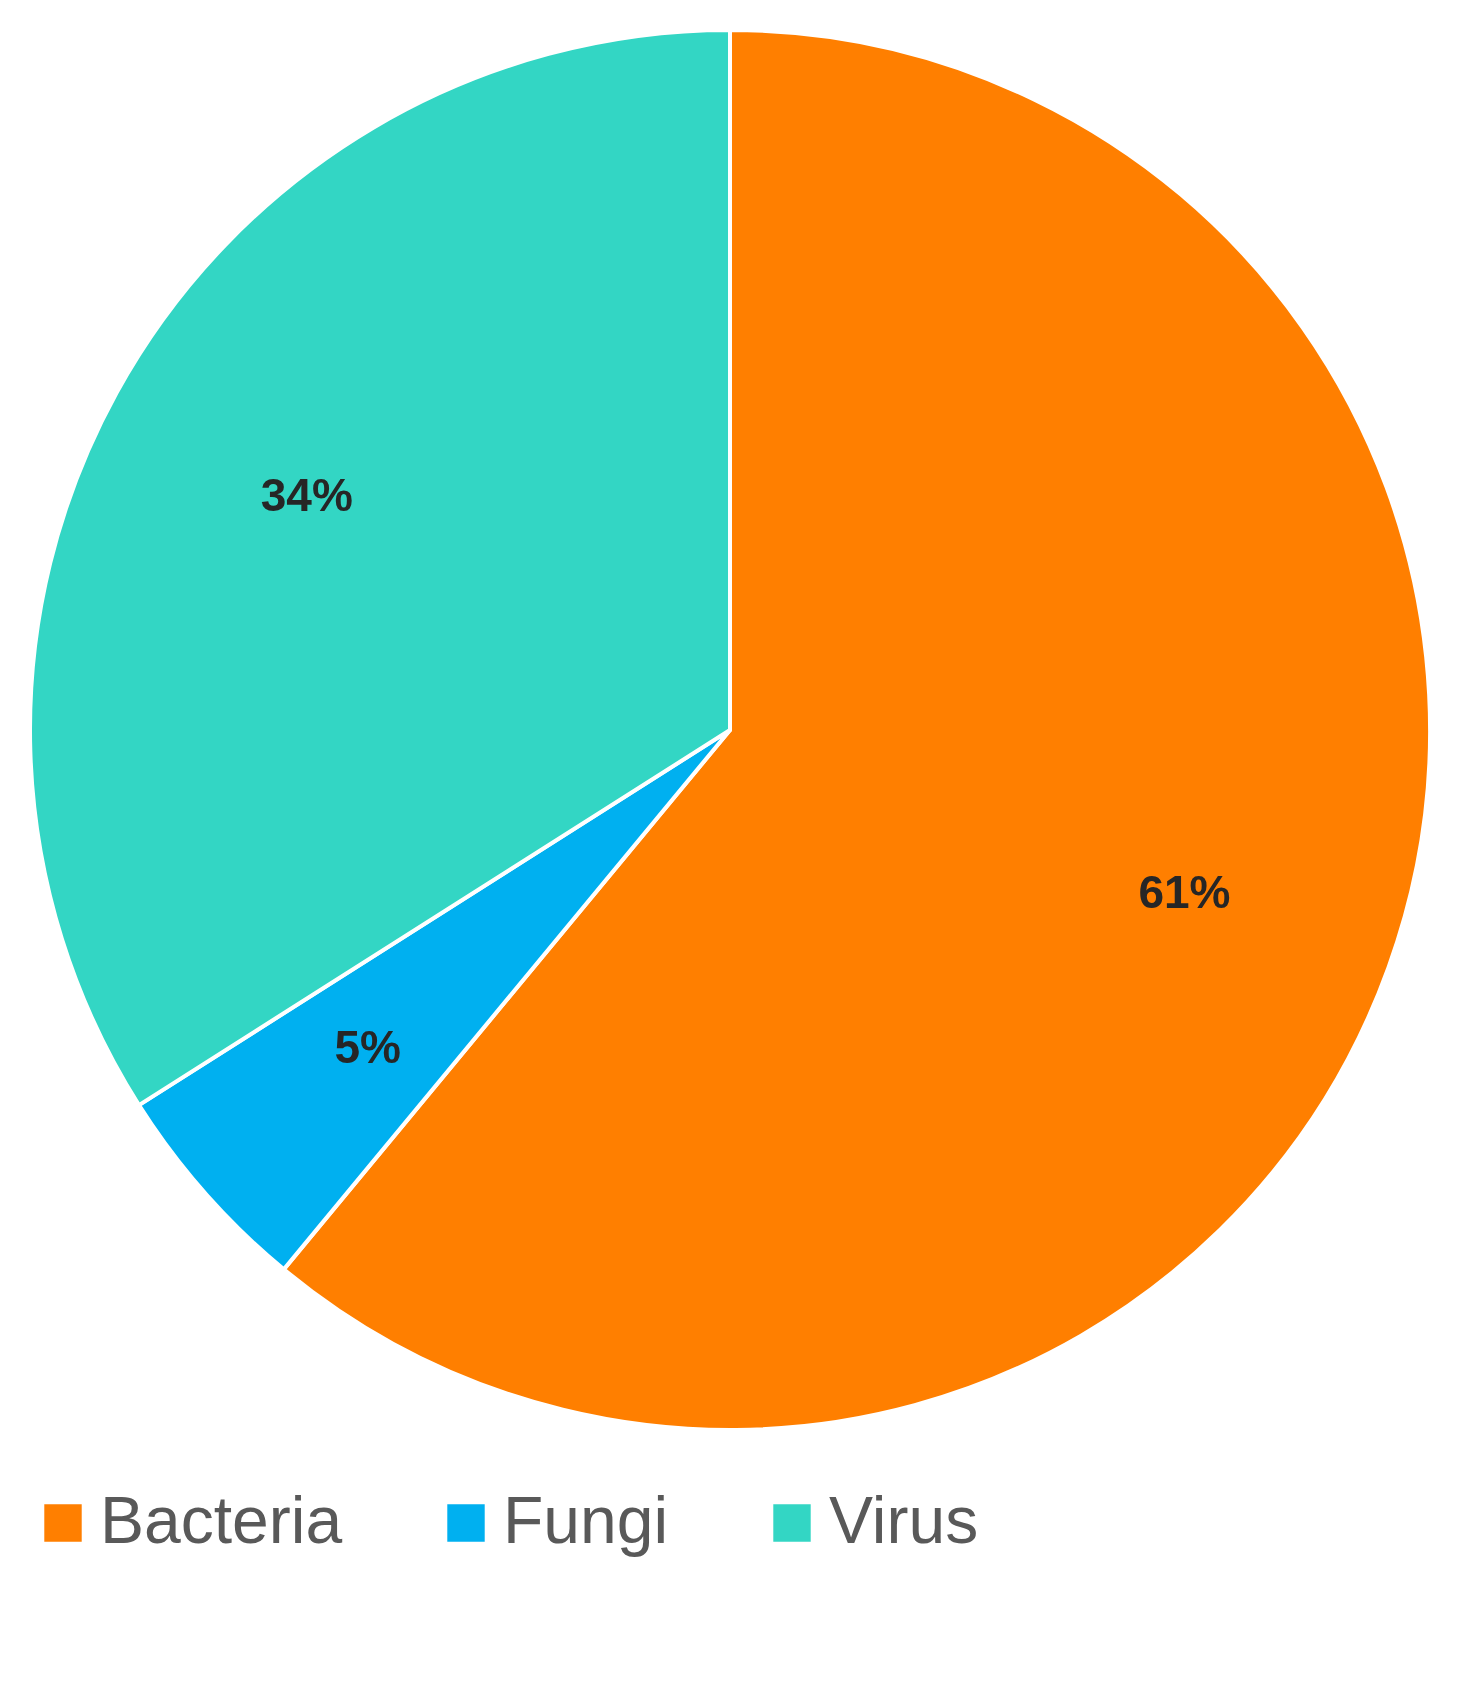 The width and height of the screenshot is (1466, 1682). Describe the element at coordinates (306, 495) in the screenshot. I see `data-label: 34%` at that location.